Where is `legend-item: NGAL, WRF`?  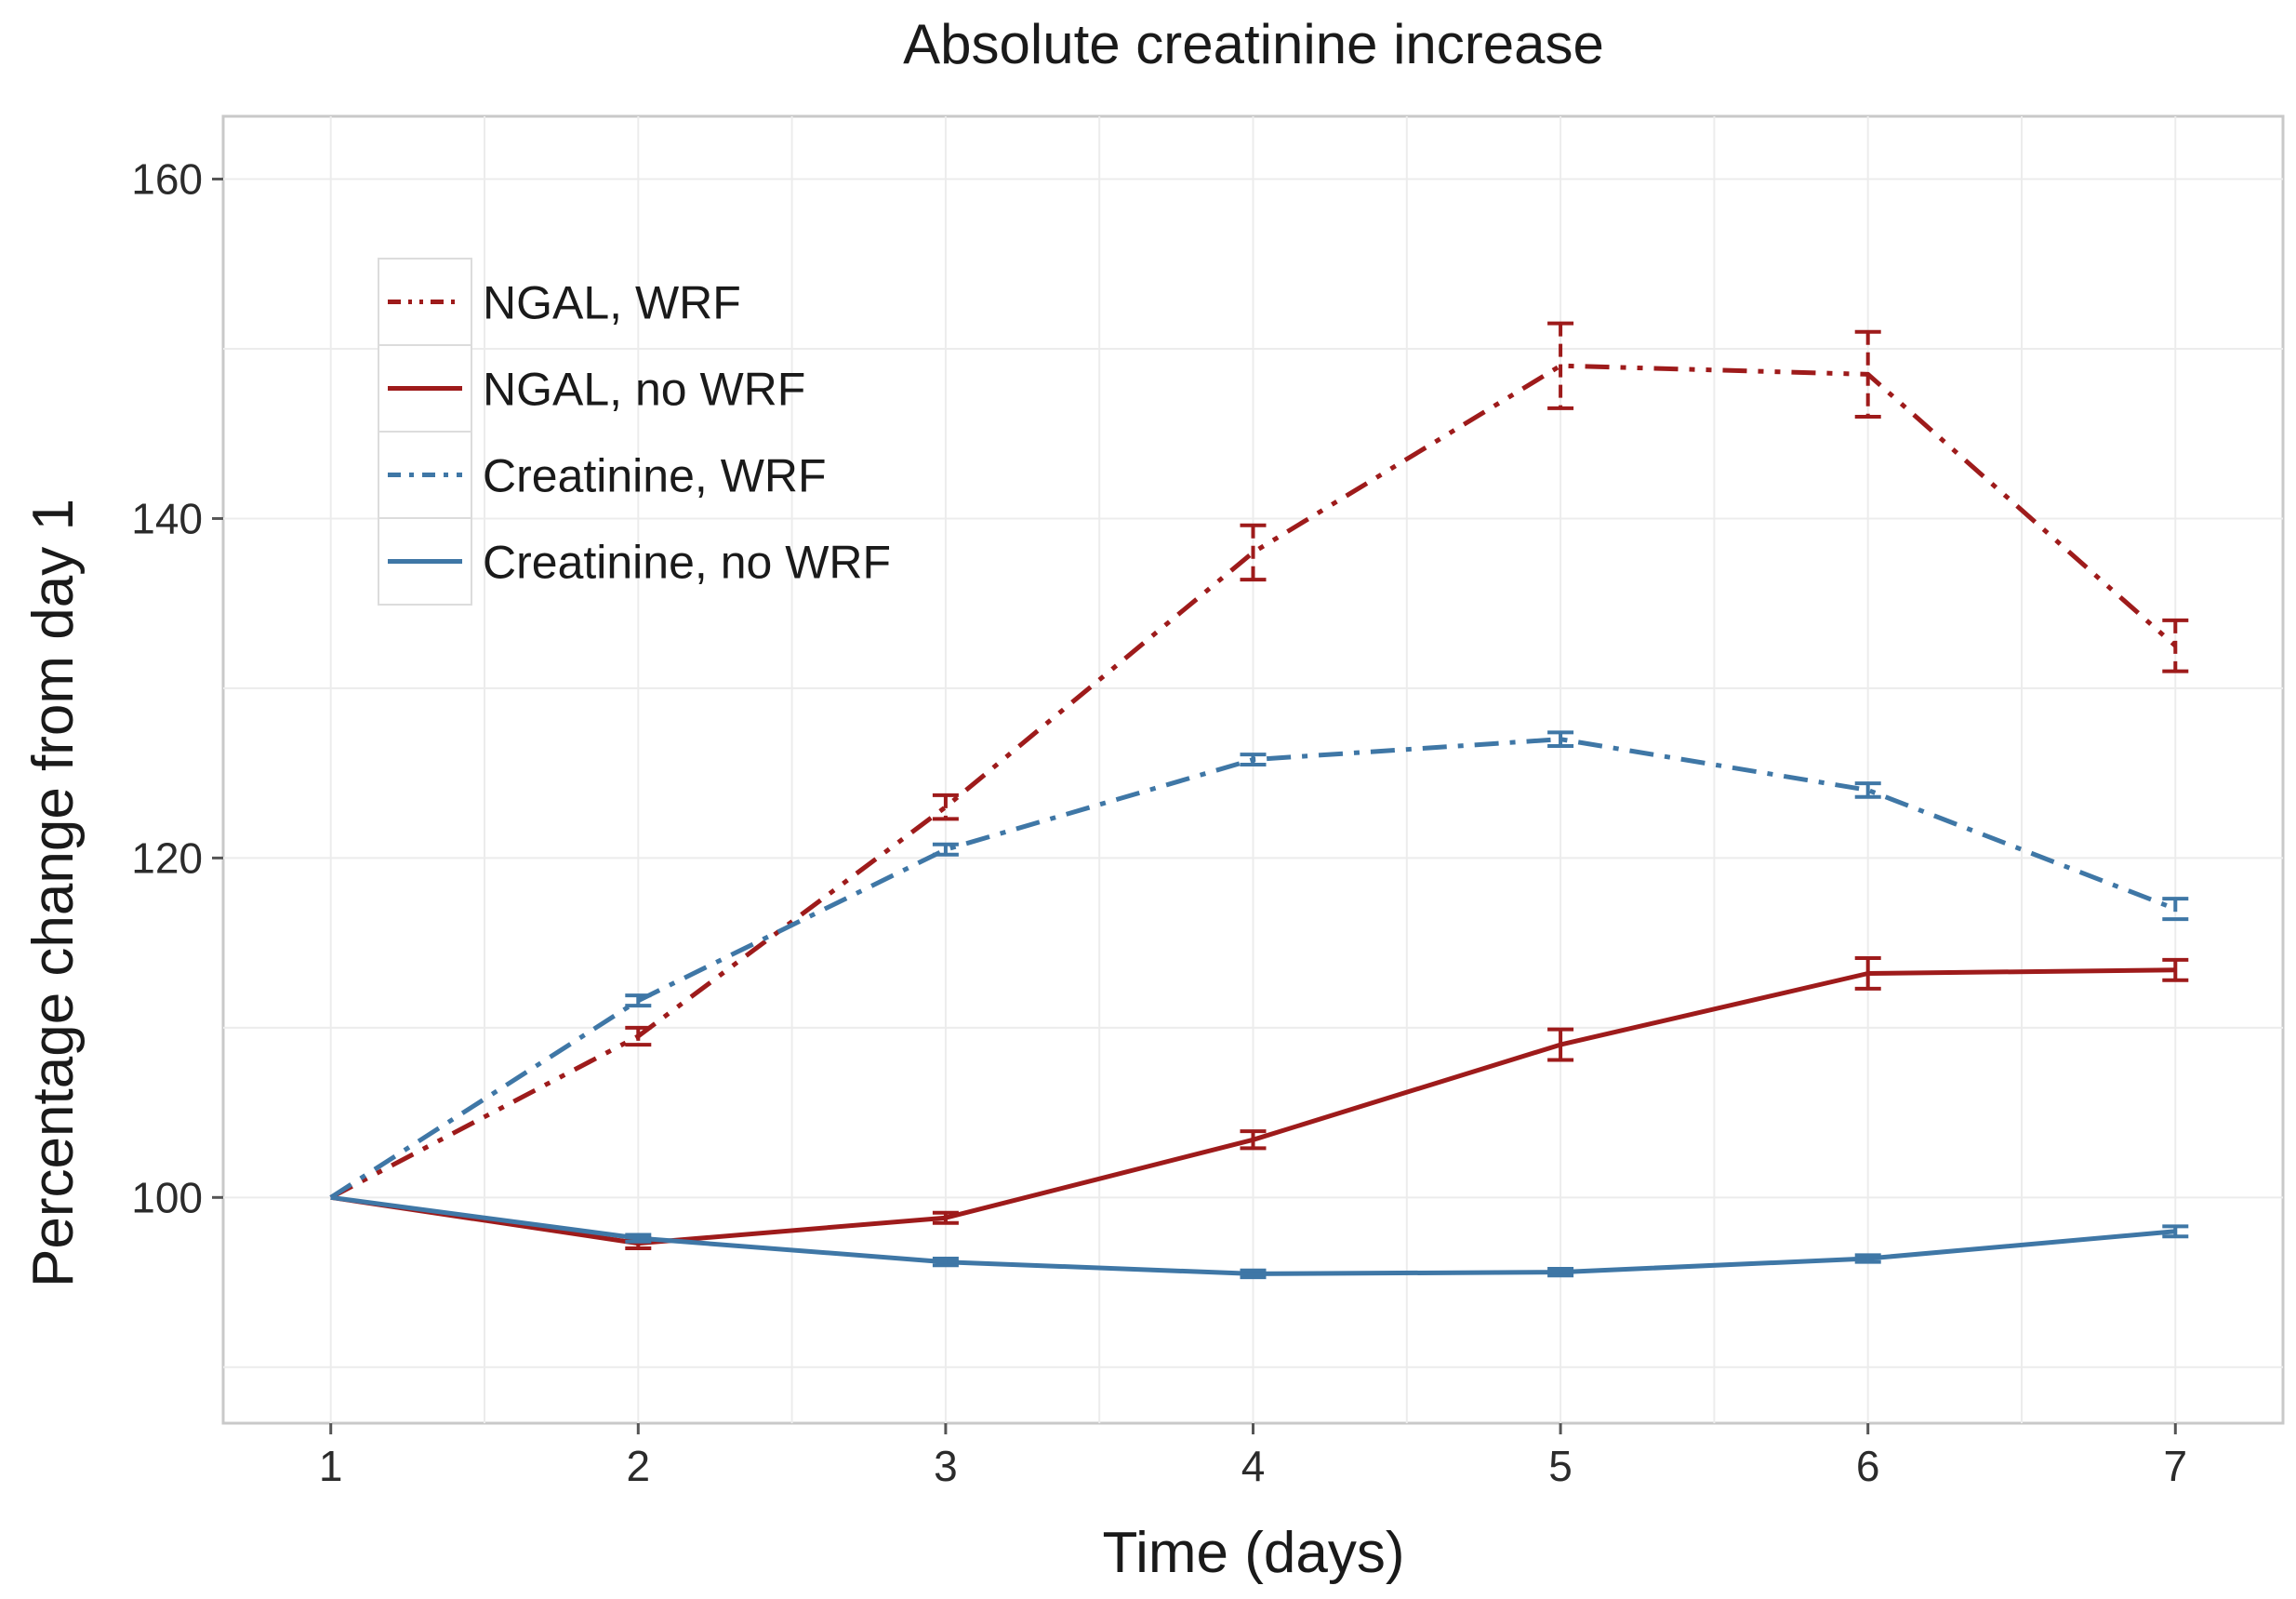 legend-item: NGAL, WRF is located at coordinates (559, 302).